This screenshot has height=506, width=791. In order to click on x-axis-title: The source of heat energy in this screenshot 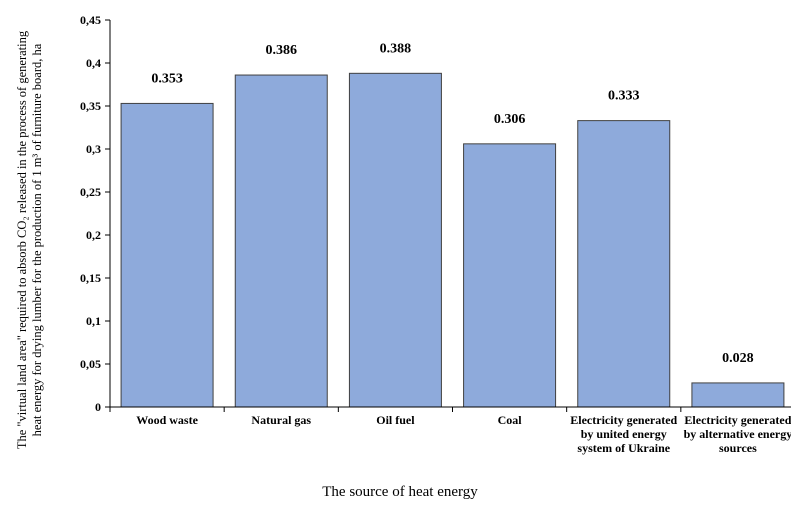, I will do `click(400, 492)`.